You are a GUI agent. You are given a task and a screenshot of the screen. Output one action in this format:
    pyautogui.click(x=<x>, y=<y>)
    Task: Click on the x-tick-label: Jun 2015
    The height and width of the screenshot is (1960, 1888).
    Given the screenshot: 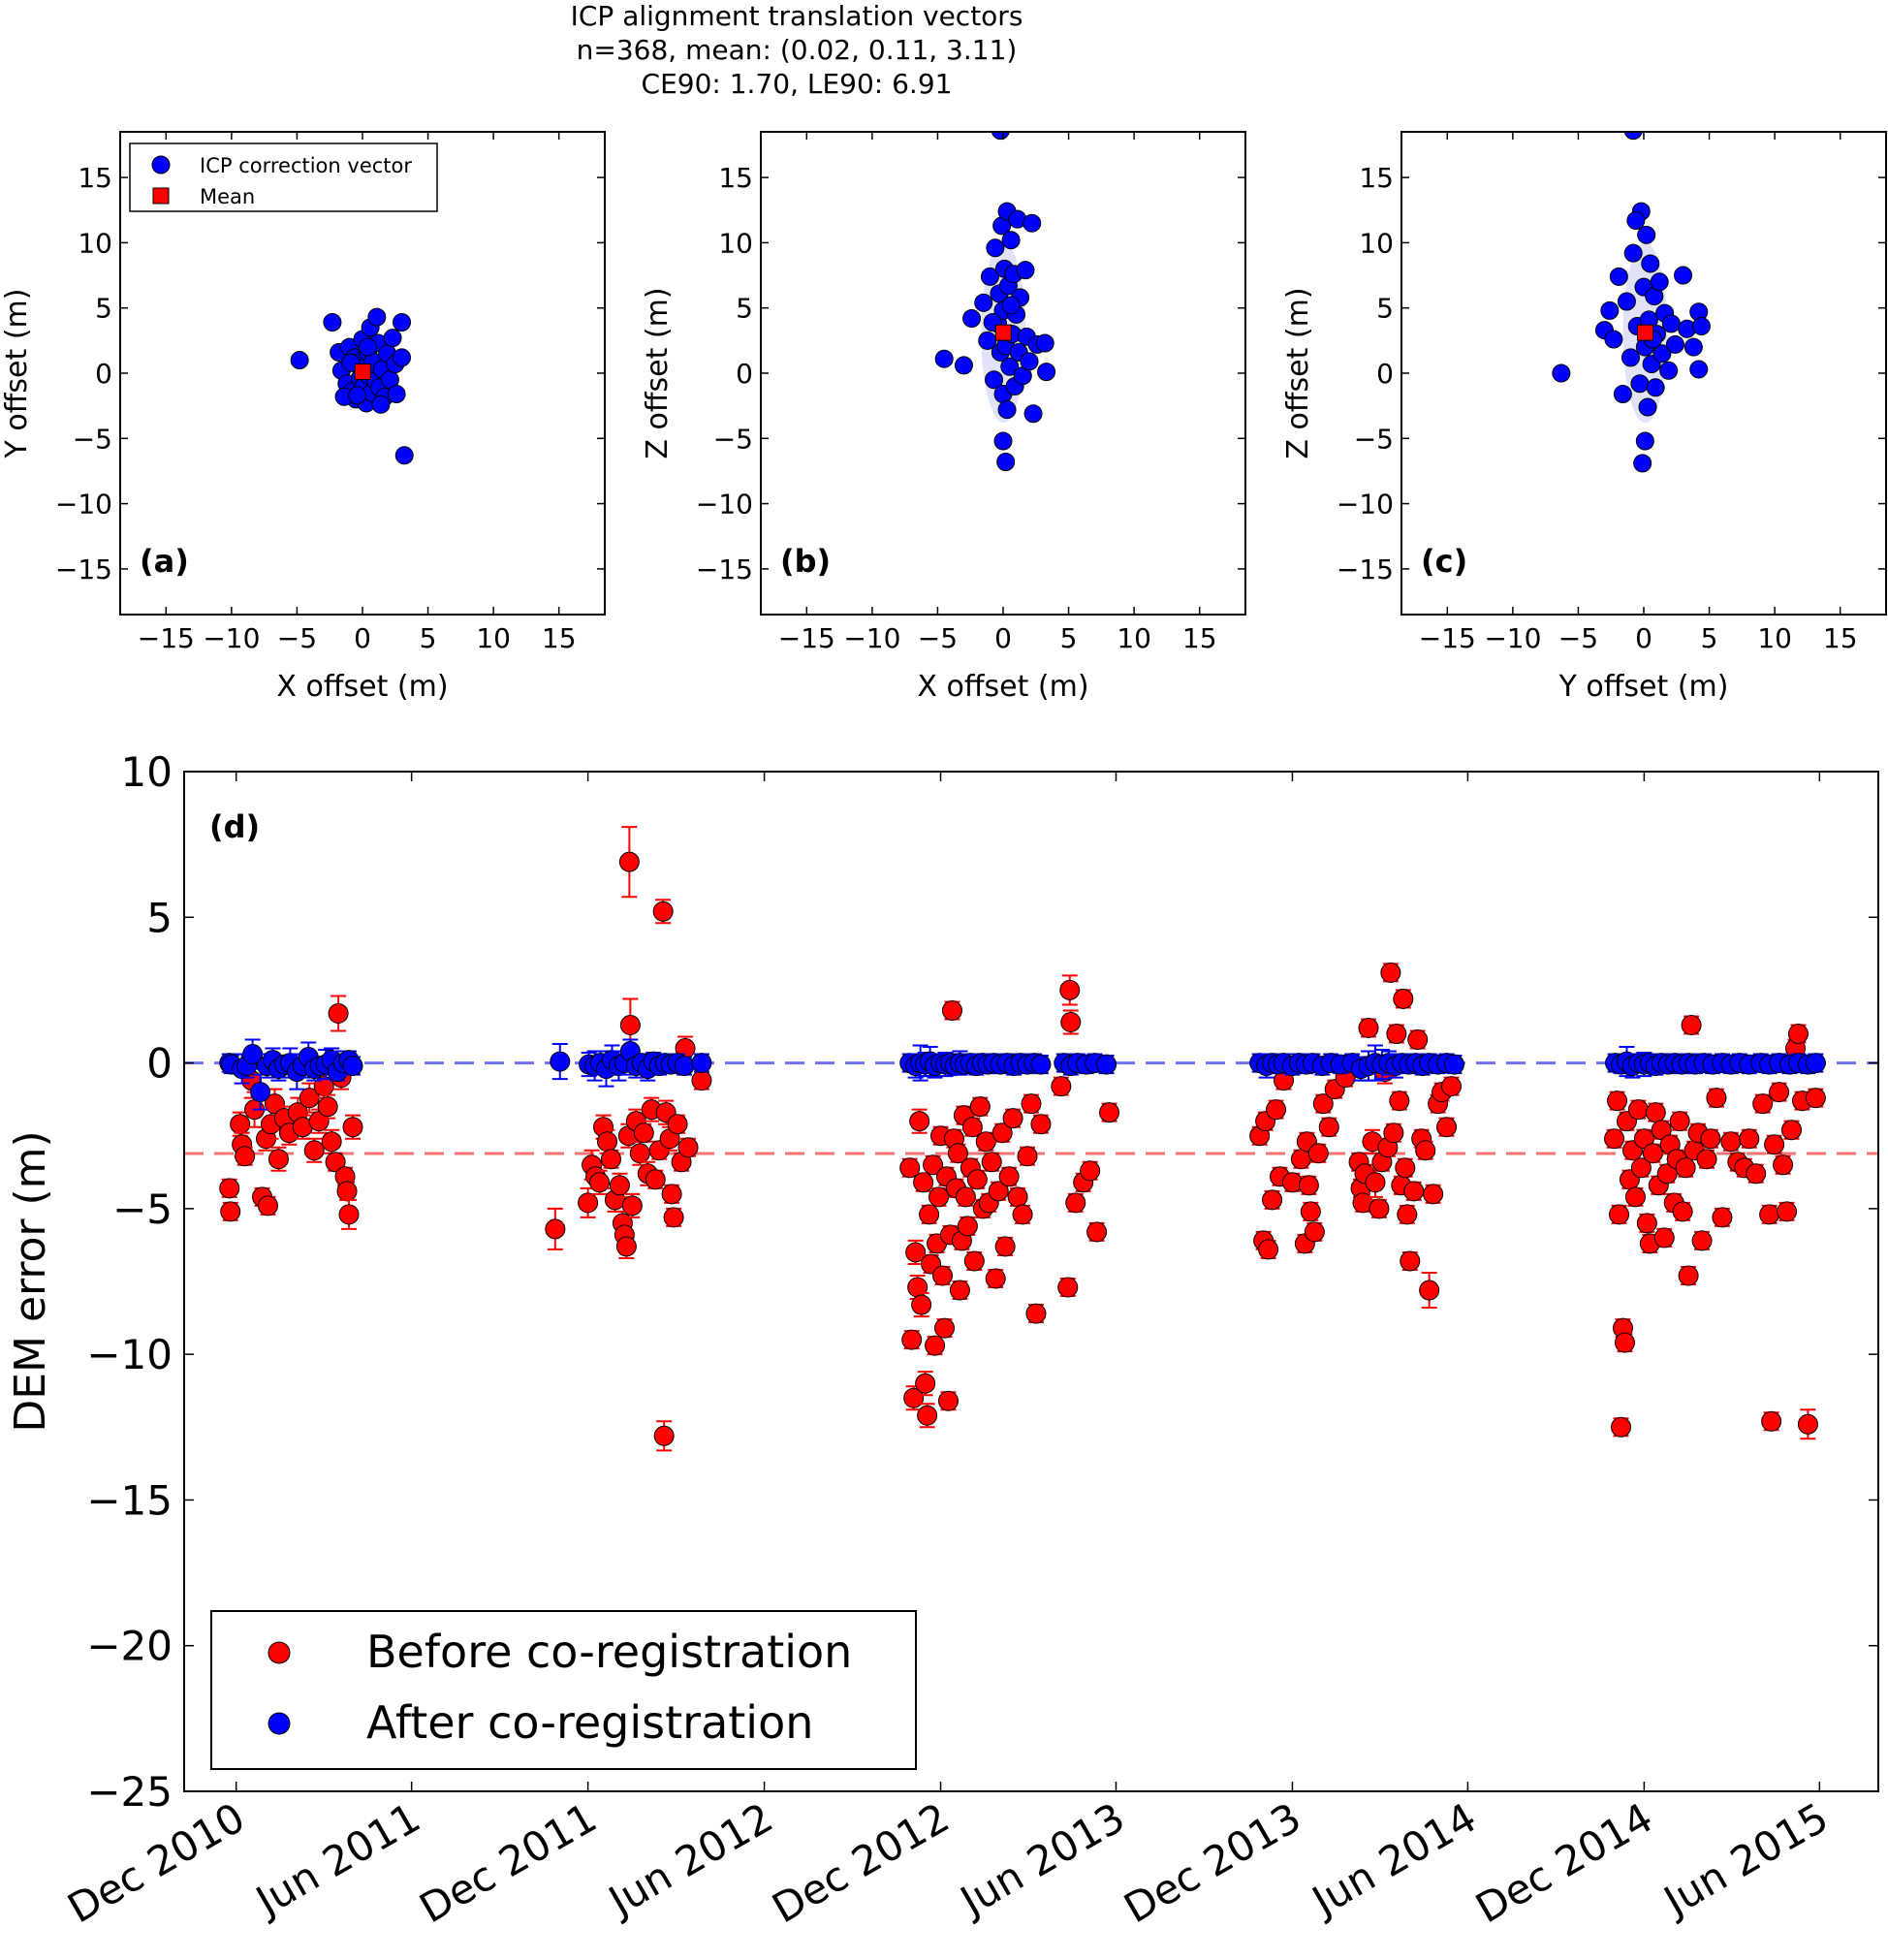 What is the action you would take?
    pyautogui.click(x=1745, y=1859)
    